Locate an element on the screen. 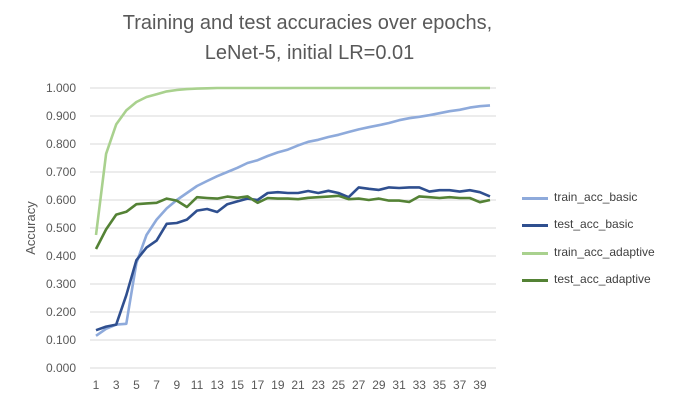 The width and height of the screenshot is (691, 407). x-tick-label: 33 is located at coordinates (420, 385).